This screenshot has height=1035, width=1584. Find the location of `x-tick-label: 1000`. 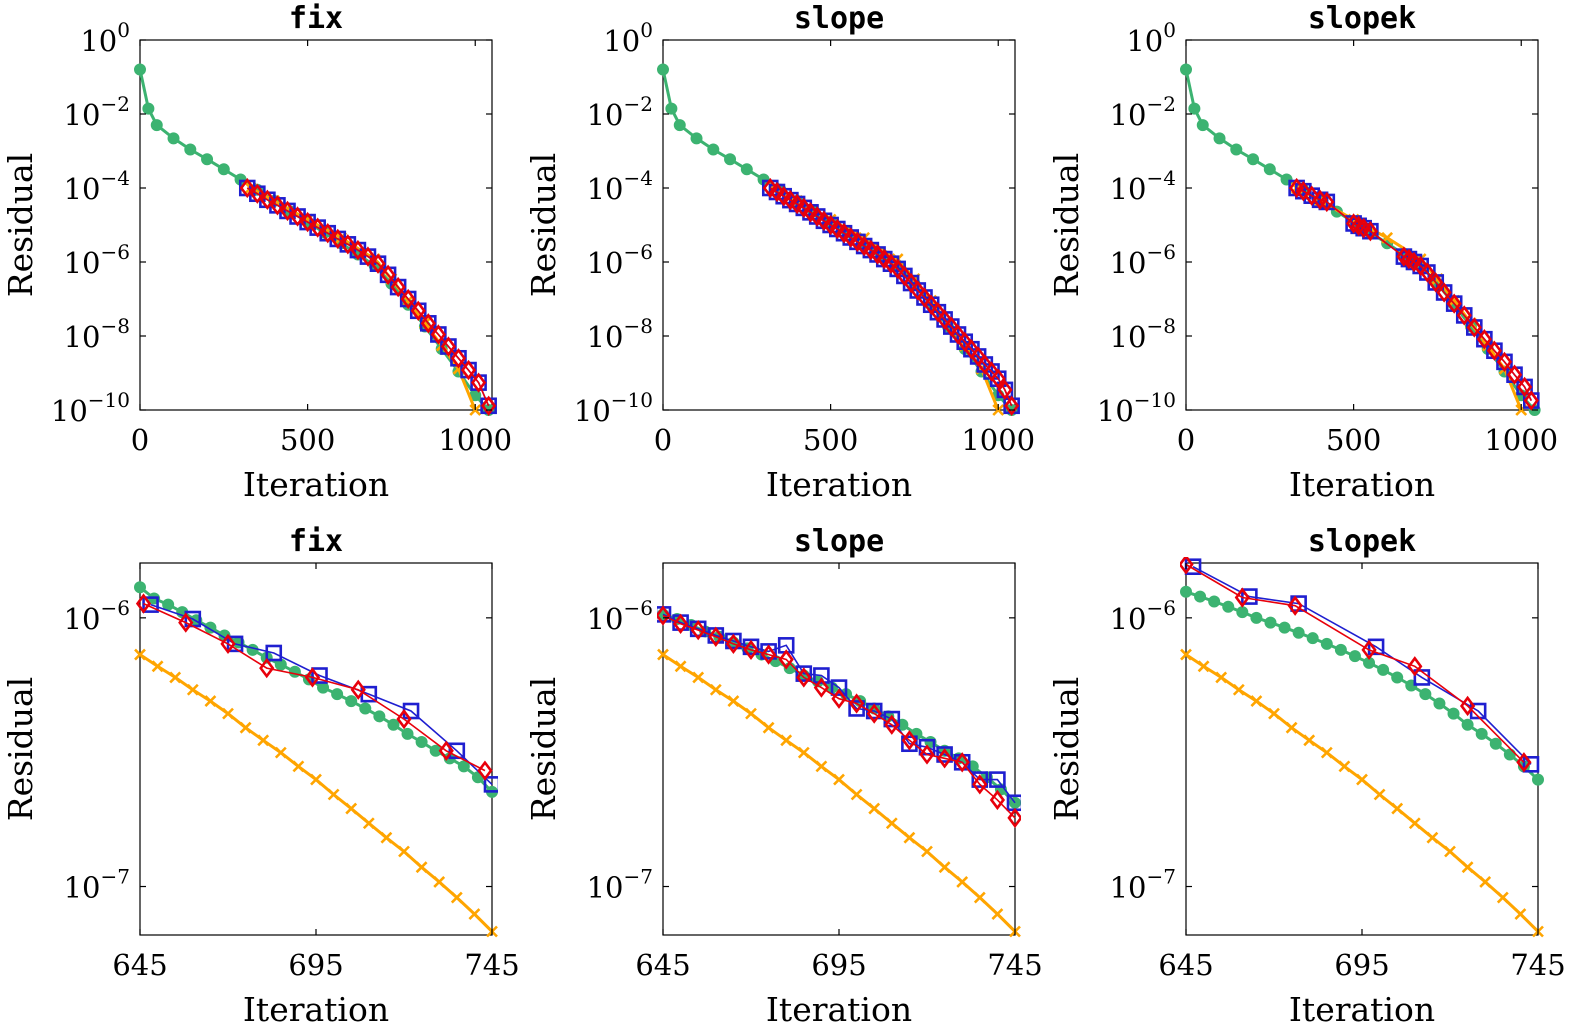

x-tick-label: 1000 is located at coordinates (475, 440).